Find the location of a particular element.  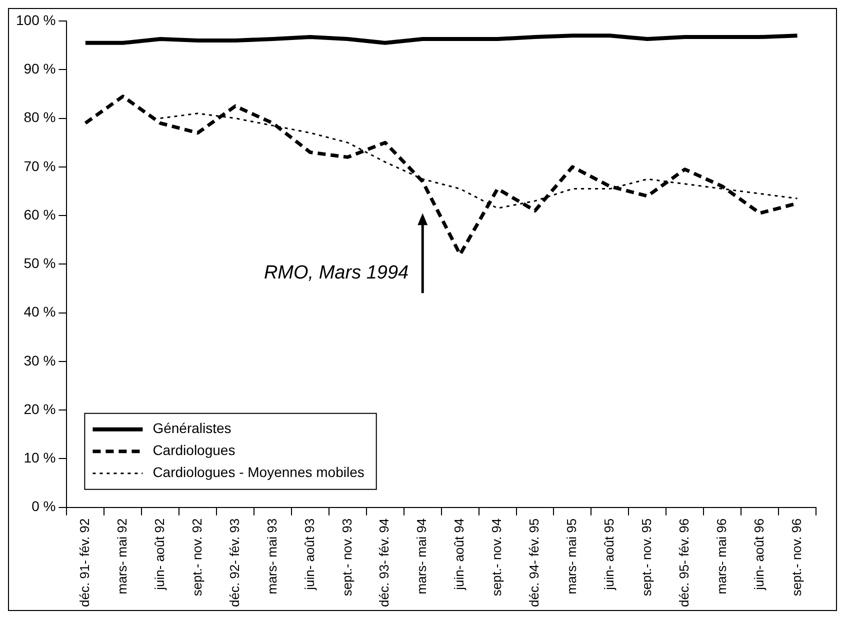

legend-label: Cardiologues - Moyennes mobiles is located at coordinates (258, 472).